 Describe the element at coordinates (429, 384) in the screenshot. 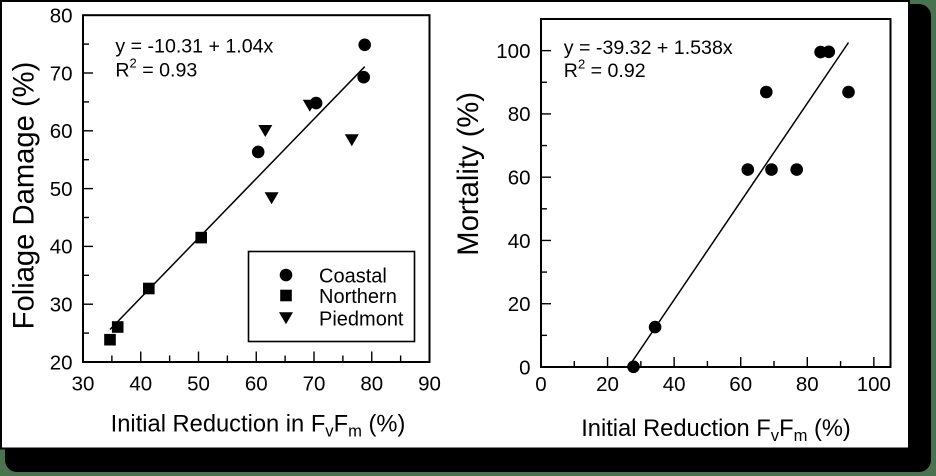

I see `svg-text: 90` at that location.